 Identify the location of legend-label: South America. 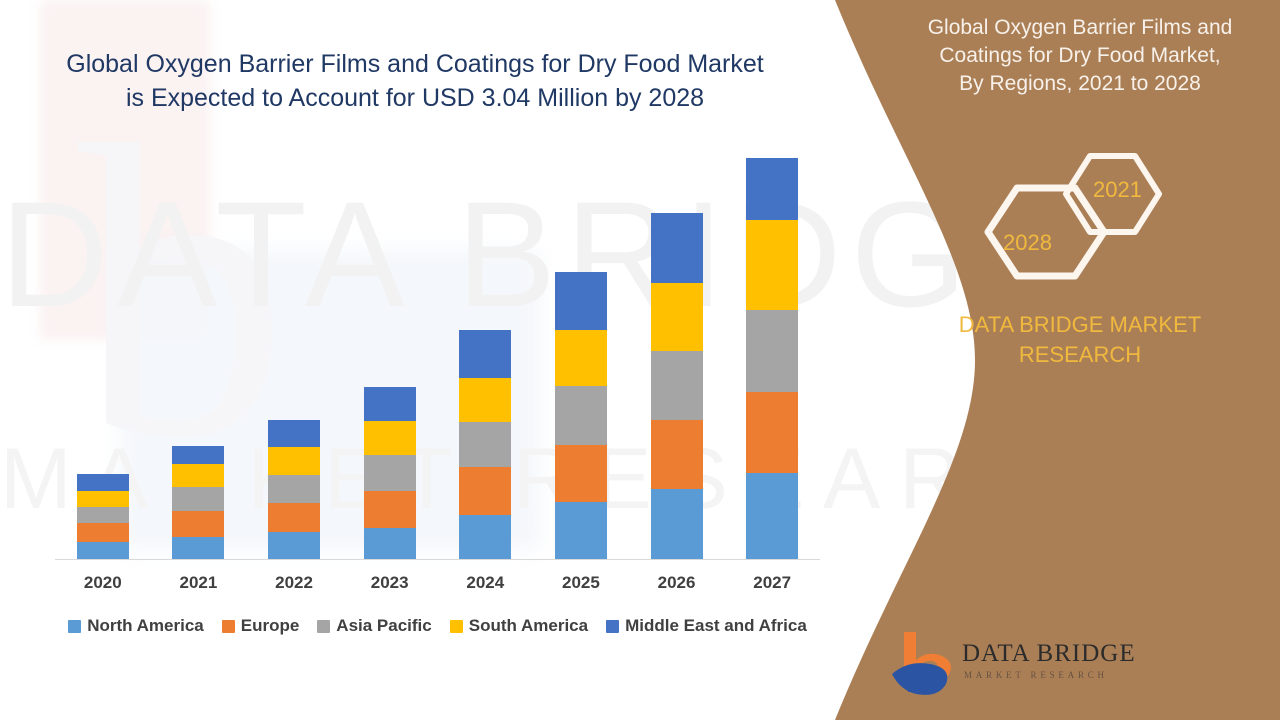
(528, 625).